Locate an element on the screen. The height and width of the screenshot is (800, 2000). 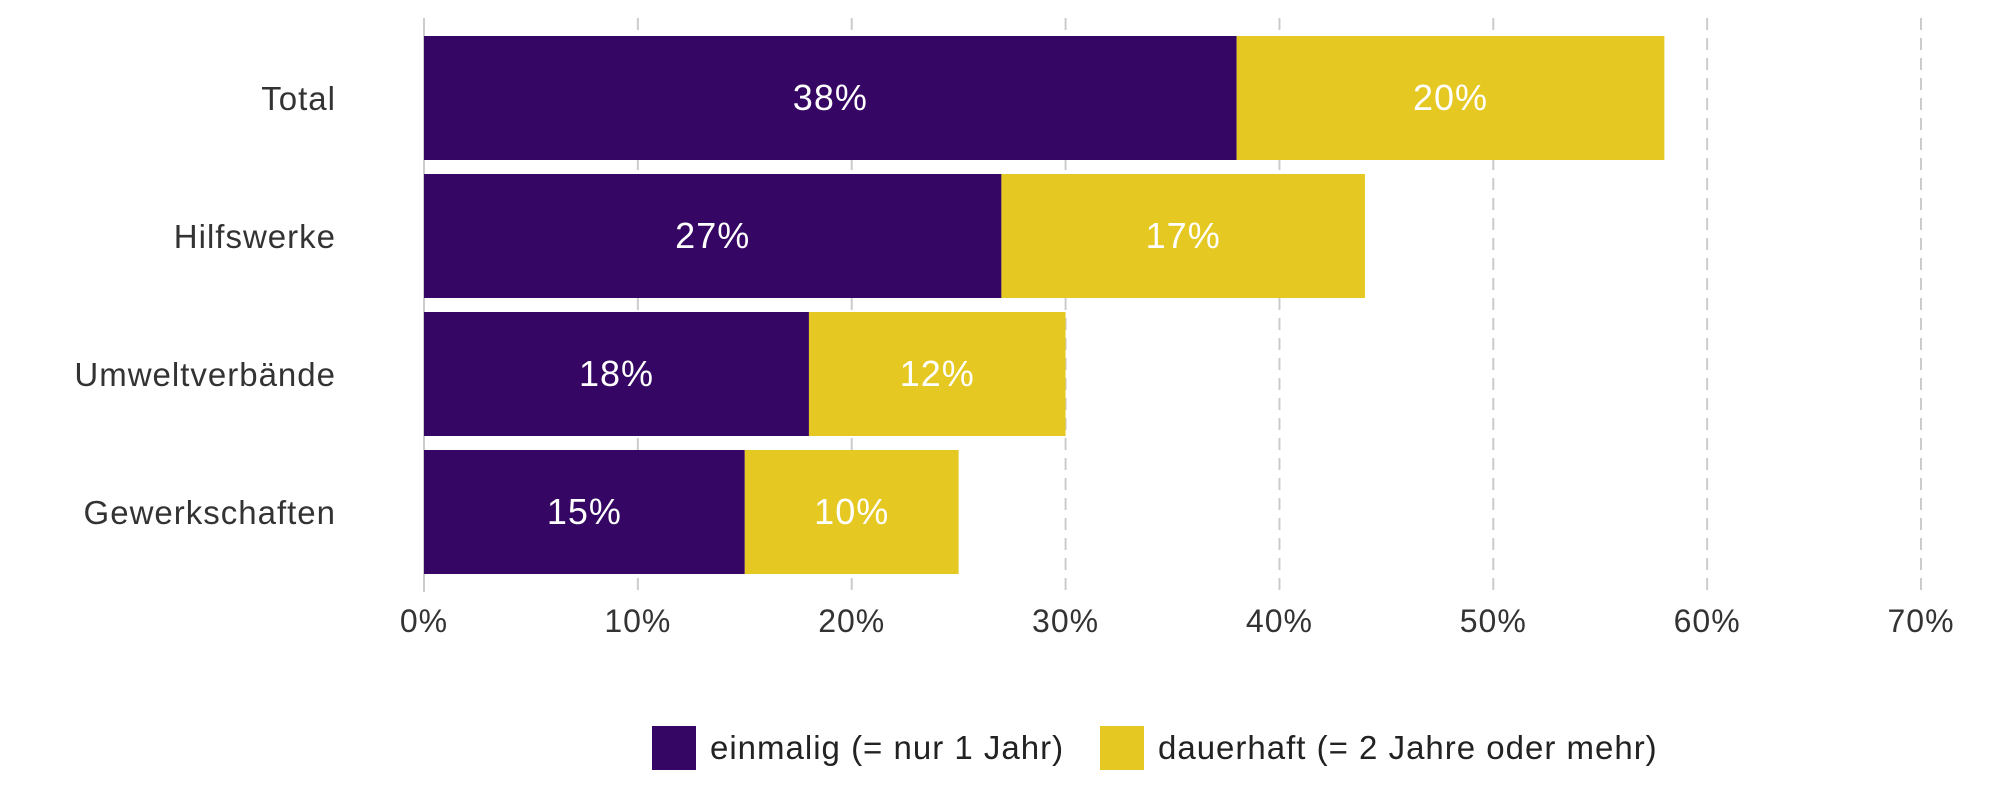
bar-value-label: 18% is located at coordinates (616, 373).